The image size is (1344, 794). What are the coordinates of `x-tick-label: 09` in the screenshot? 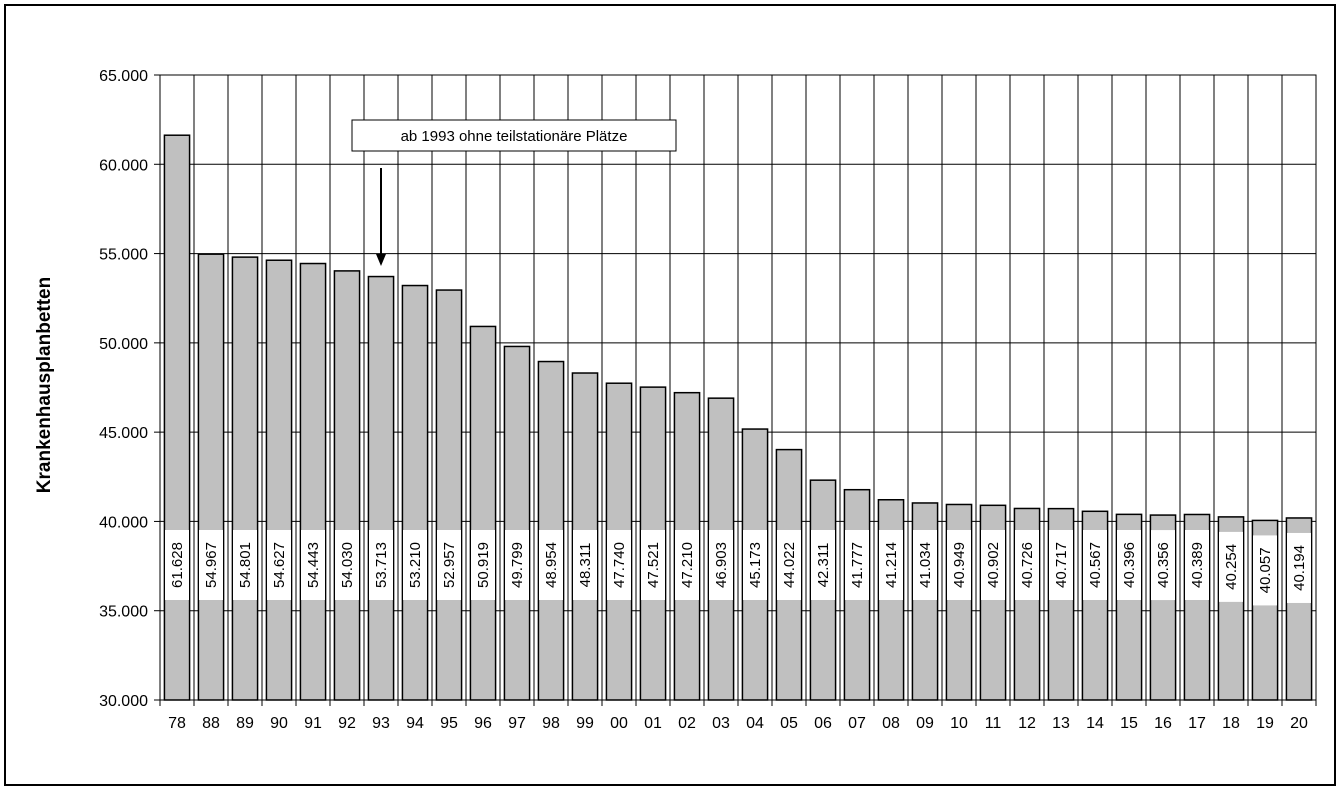 It's located at (925, 723).